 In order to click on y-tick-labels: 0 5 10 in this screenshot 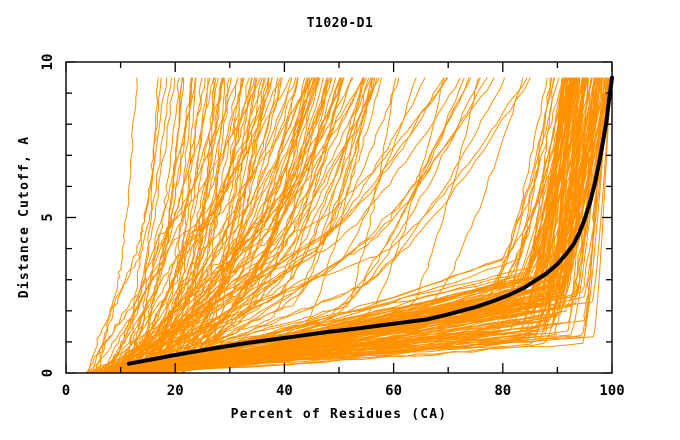, I will do `click(48, 216)`.